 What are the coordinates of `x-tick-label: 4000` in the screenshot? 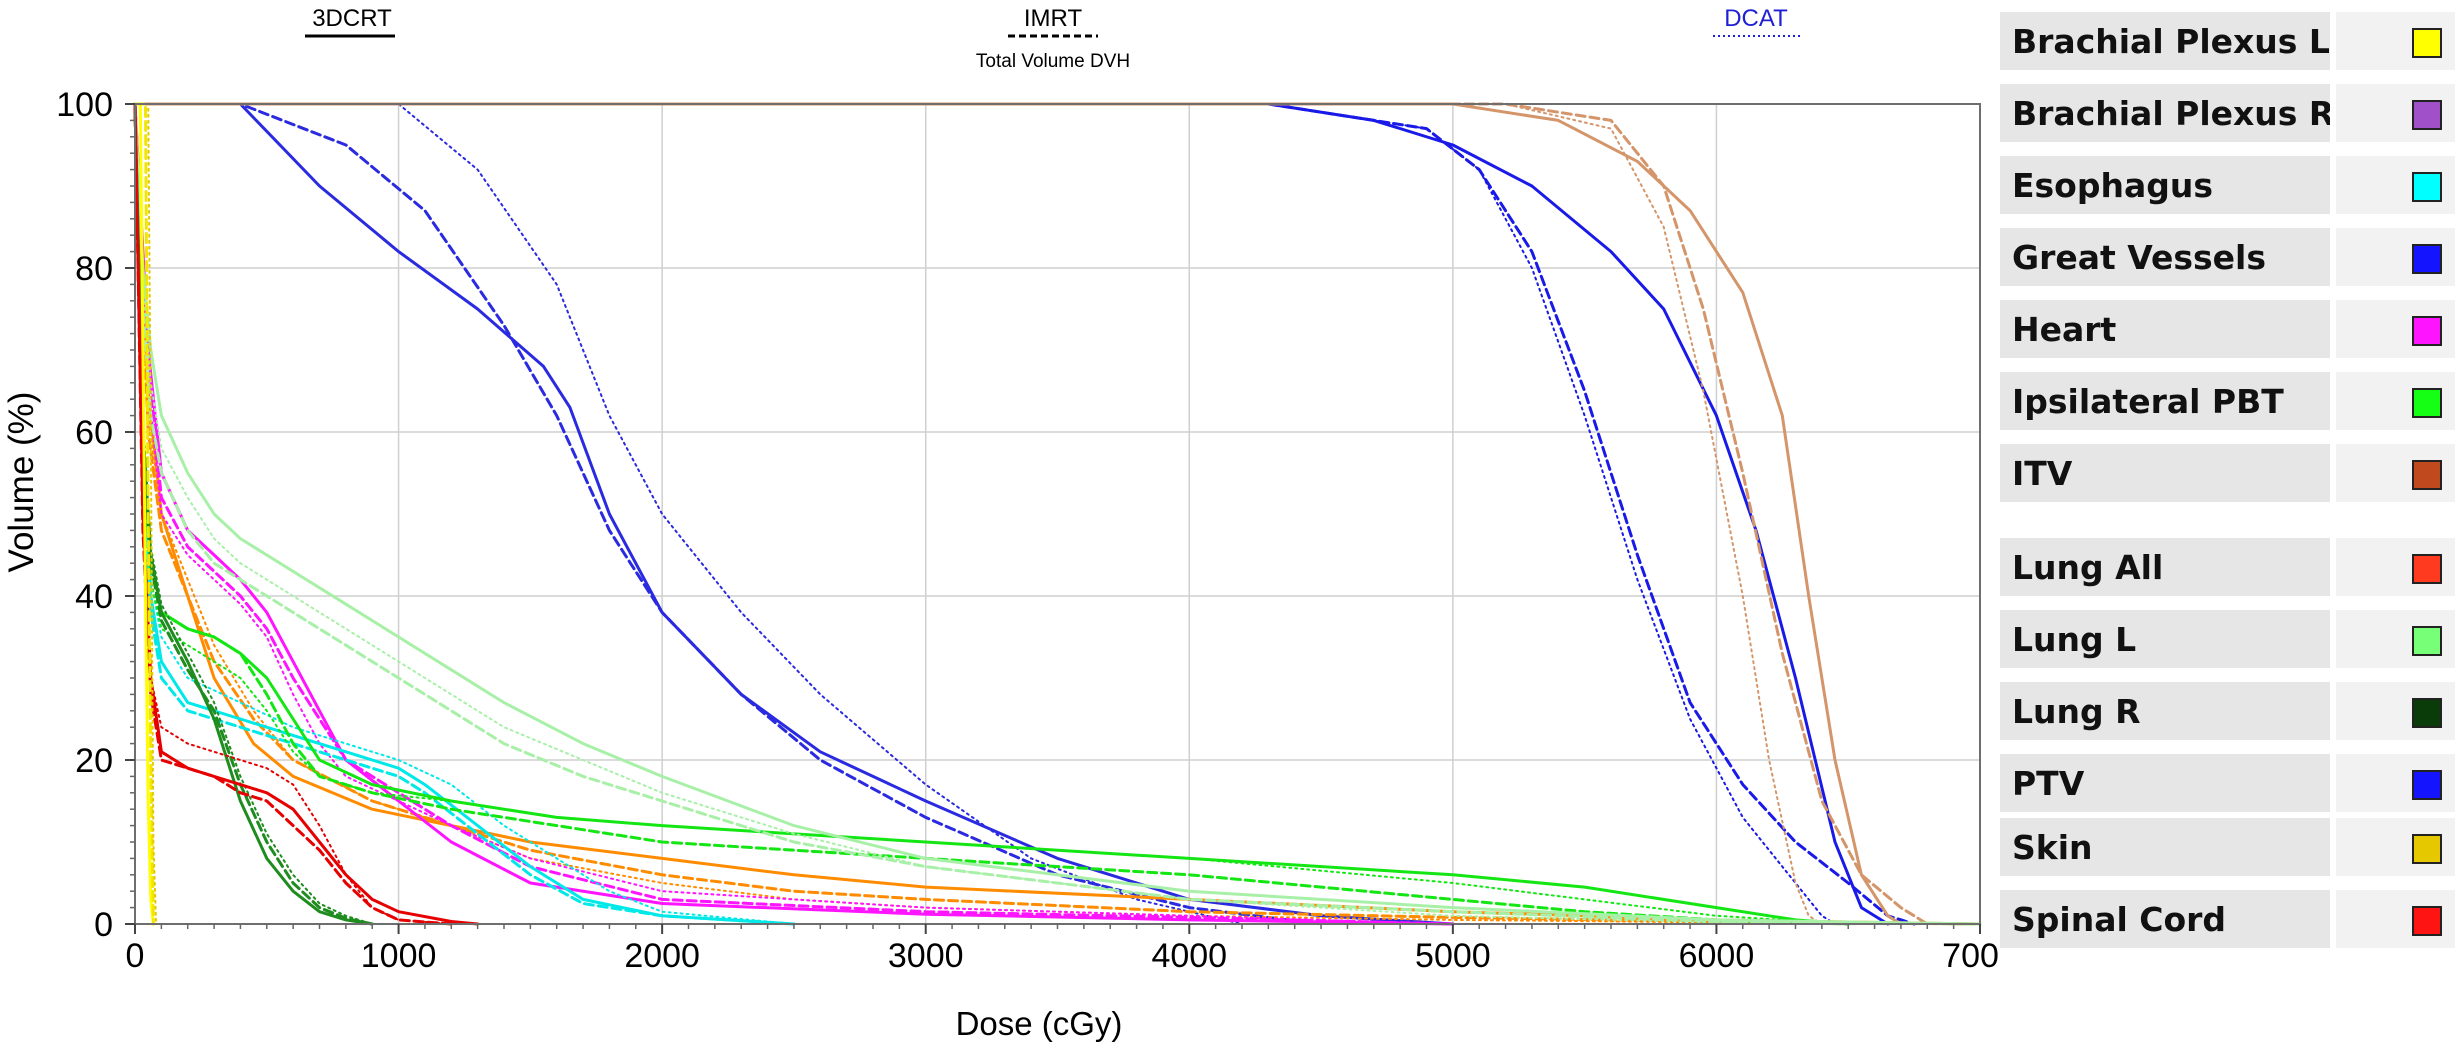 It's located at (1189, 956).